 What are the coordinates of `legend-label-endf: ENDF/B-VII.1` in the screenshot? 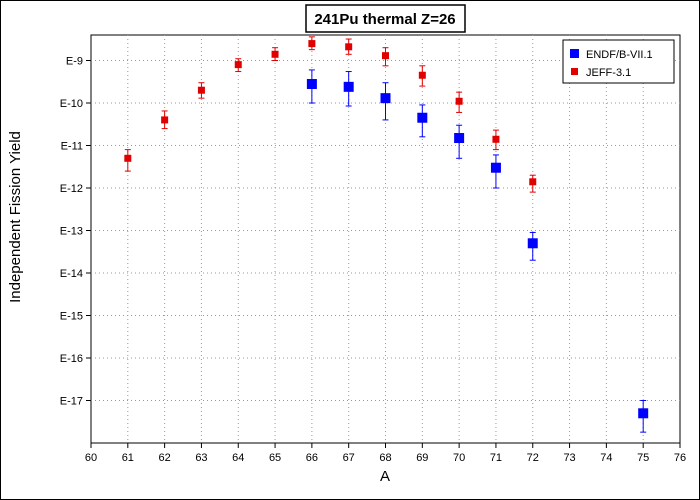 It's located at (619, 55).